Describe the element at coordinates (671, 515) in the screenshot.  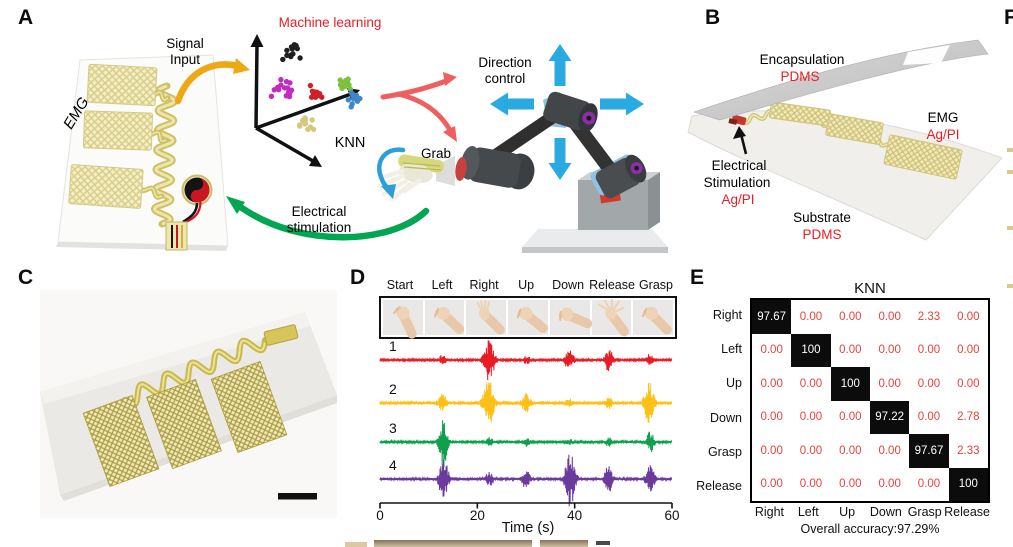
I see `x-axis-tick-label: 60` at that location.